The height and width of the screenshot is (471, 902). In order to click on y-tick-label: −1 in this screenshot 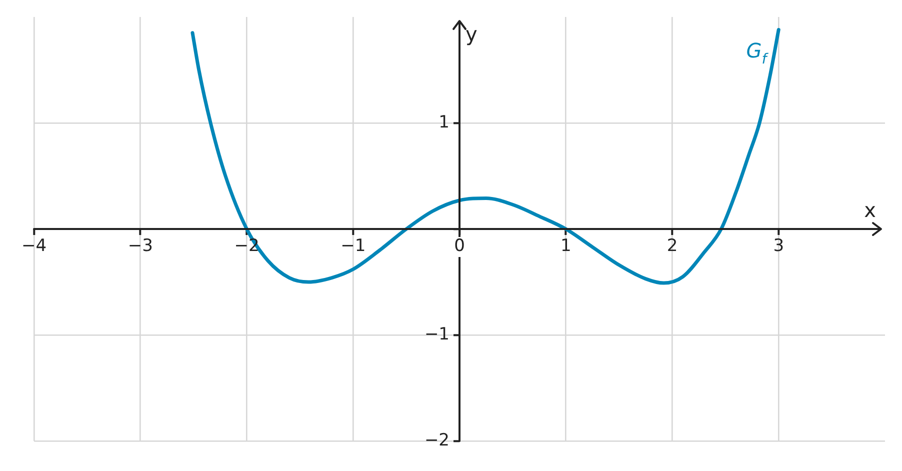, I will do `click(437, 334)`.